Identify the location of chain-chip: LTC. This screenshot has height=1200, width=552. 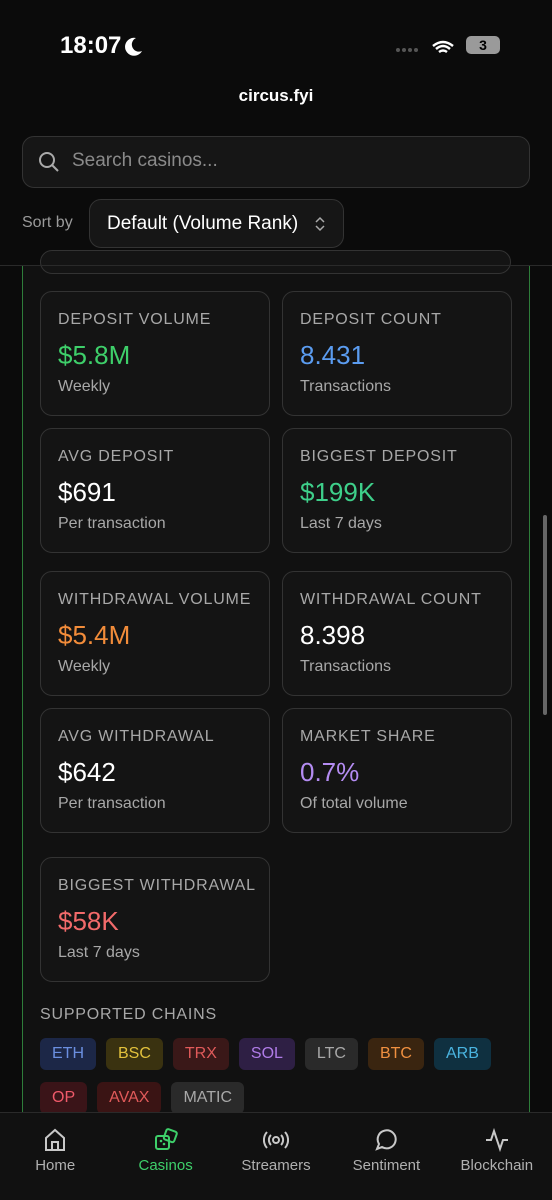
(331, 1054).